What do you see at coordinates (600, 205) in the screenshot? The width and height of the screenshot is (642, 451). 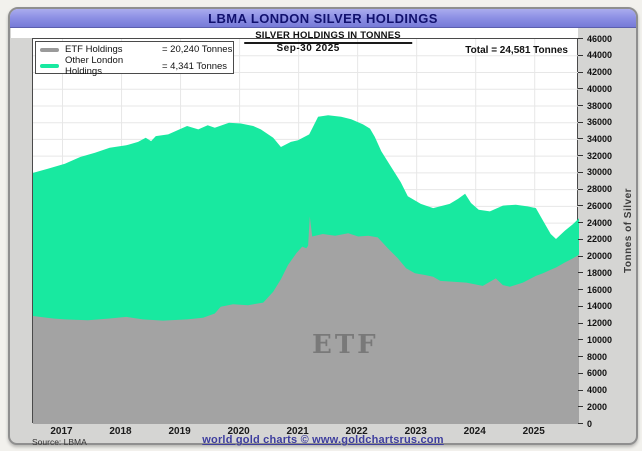 I see `y-tick-label: 26000` at bounding box center [600, 205].